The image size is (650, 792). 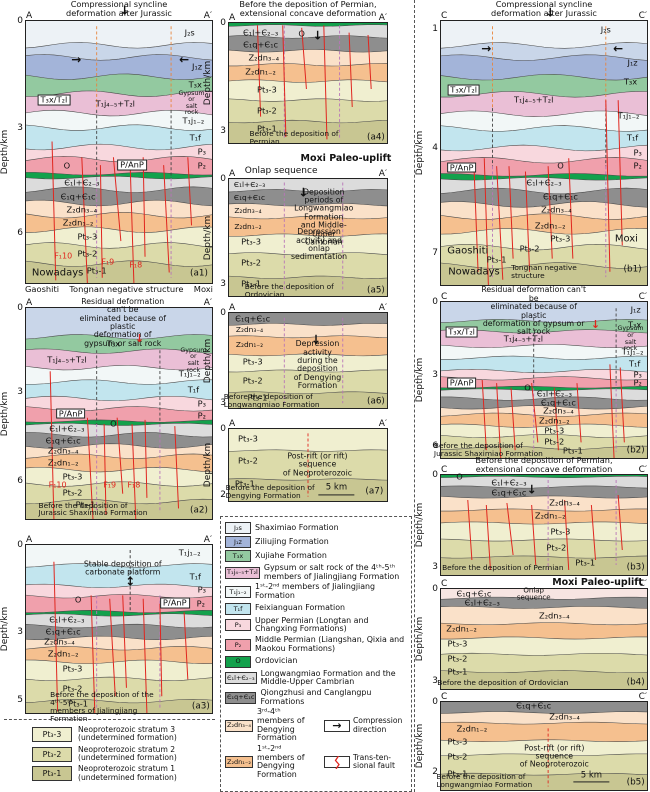 I want to click on layer-Z2dn34, so click(x=119, y=451).